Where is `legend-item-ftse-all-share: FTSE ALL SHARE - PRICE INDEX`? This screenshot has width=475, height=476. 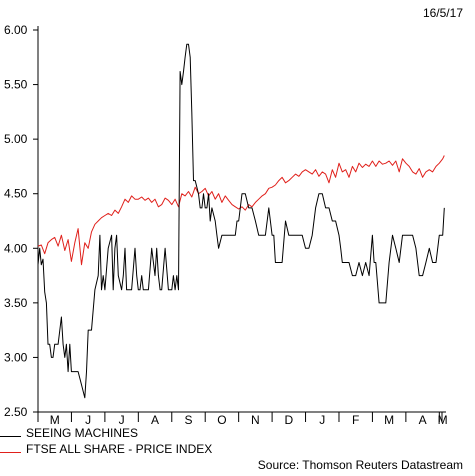
legend-item-ftse-all-share: FTSE ALL SHARE - PRICE INDEX is located at coordinates (150, 450).